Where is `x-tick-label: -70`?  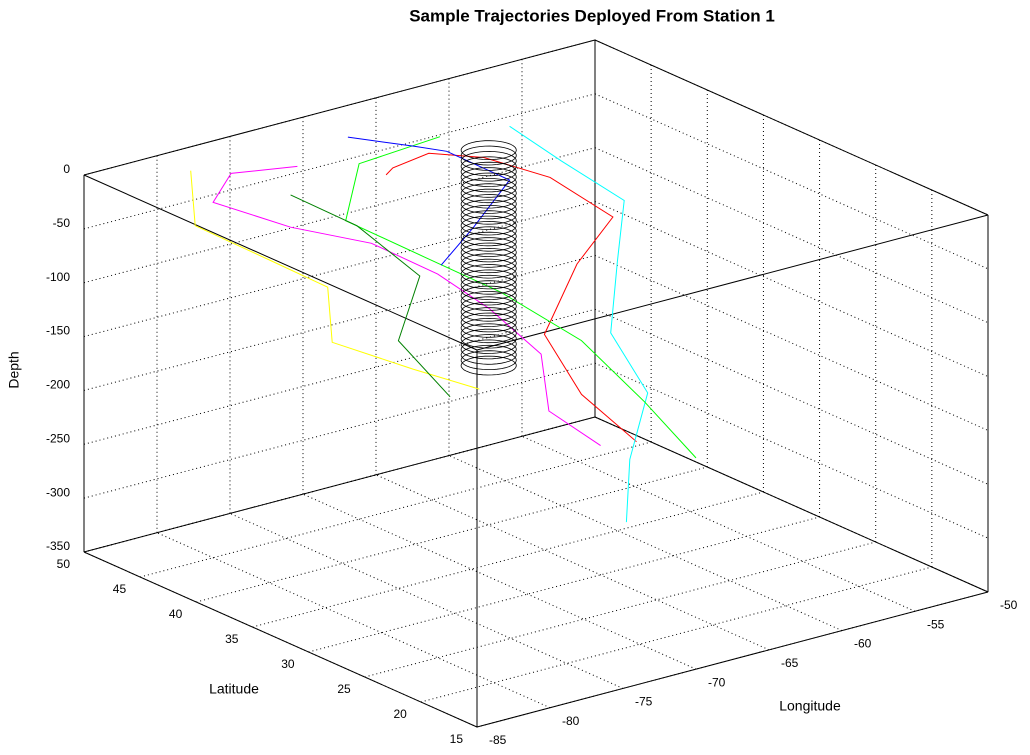 x-tick-label: -70 is located at coordinates (717, 682).